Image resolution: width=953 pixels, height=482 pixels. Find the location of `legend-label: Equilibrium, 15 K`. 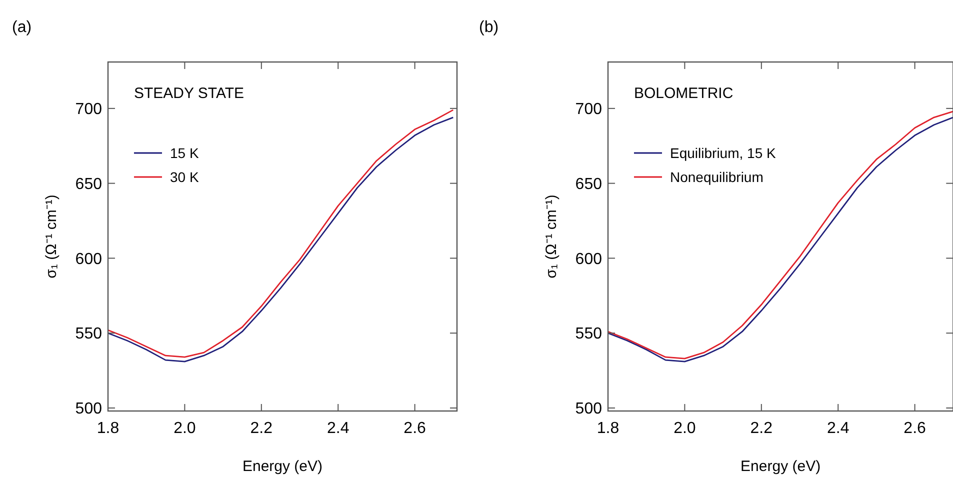

legend-label: Equilibrium, 15 K is located at coordinates (723, 152).